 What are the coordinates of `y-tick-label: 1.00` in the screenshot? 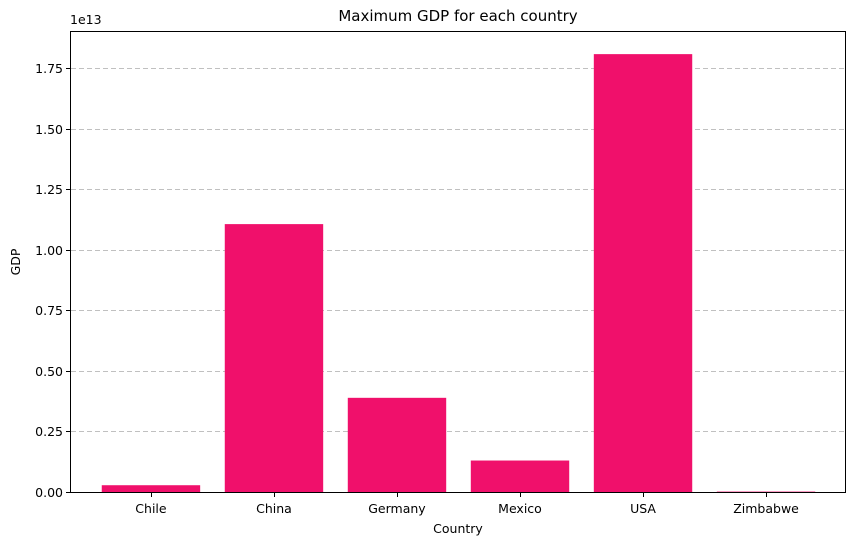 It's located at (49, 250).